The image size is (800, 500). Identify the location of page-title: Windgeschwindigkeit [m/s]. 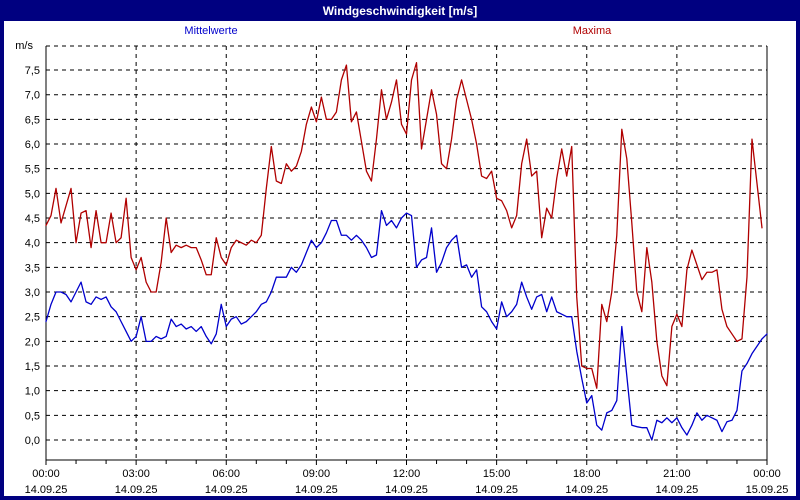
(400, 10).